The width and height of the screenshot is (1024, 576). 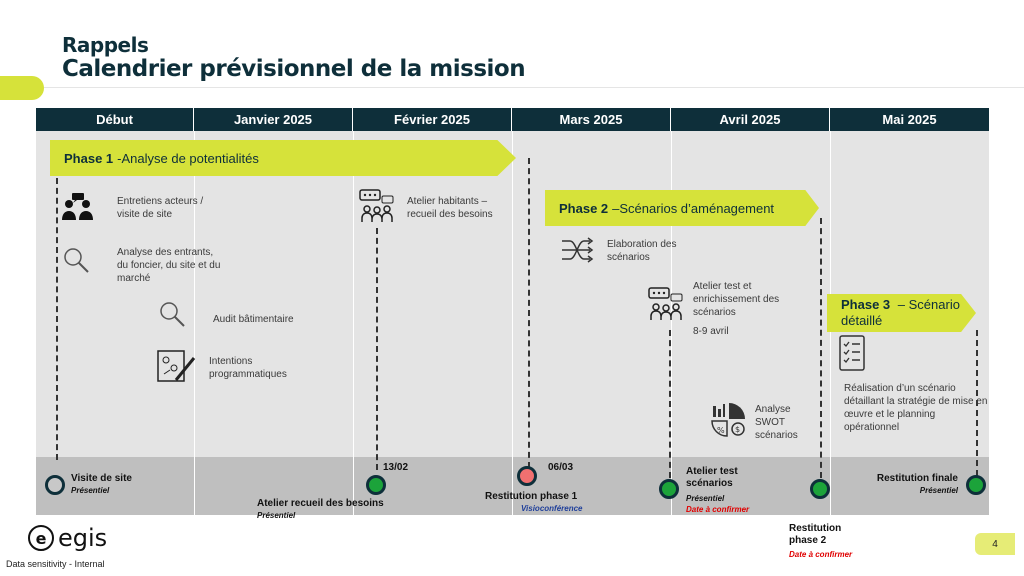 I want to click on egis-logo: e egis, so click(x=67, y=538).